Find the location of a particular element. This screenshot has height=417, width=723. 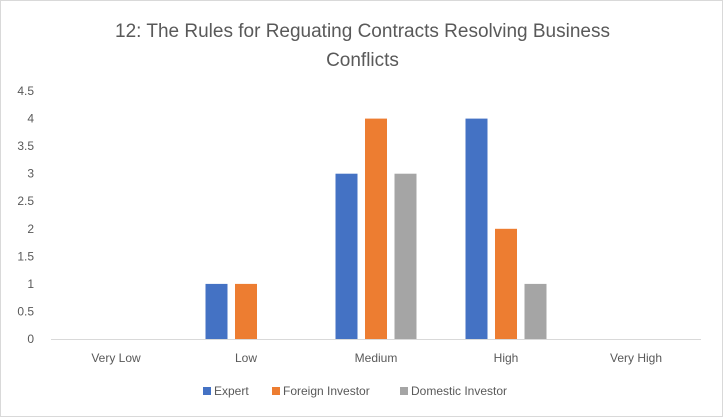

bar-expert-medium is located at coordinates (346, 256).